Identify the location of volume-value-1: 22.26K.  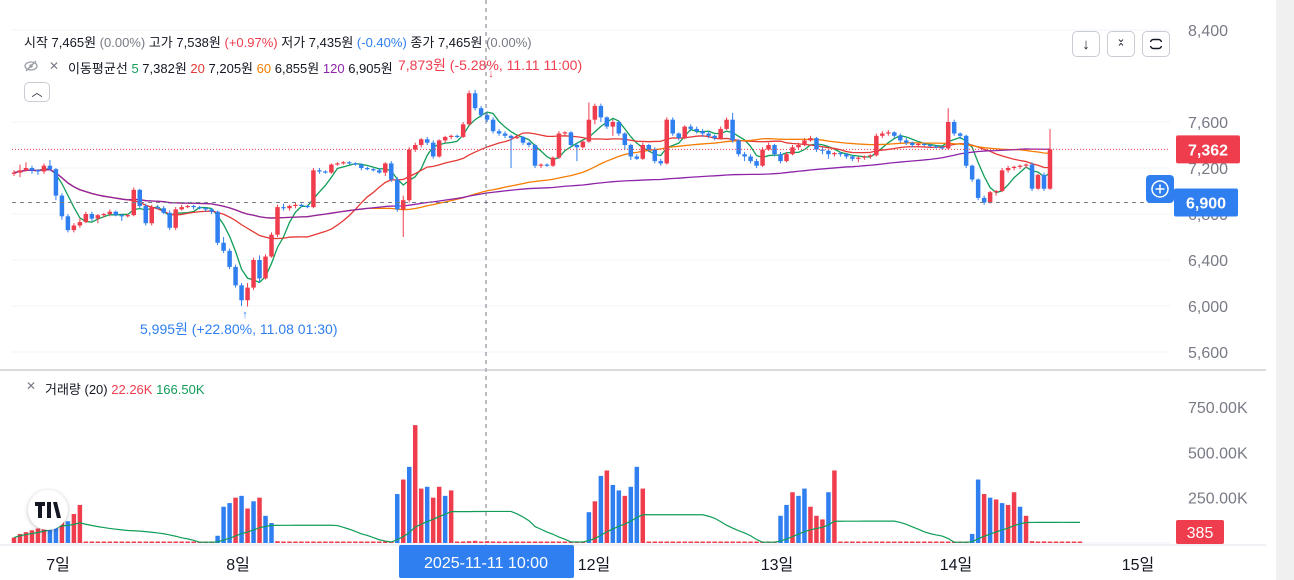
(132, 389).